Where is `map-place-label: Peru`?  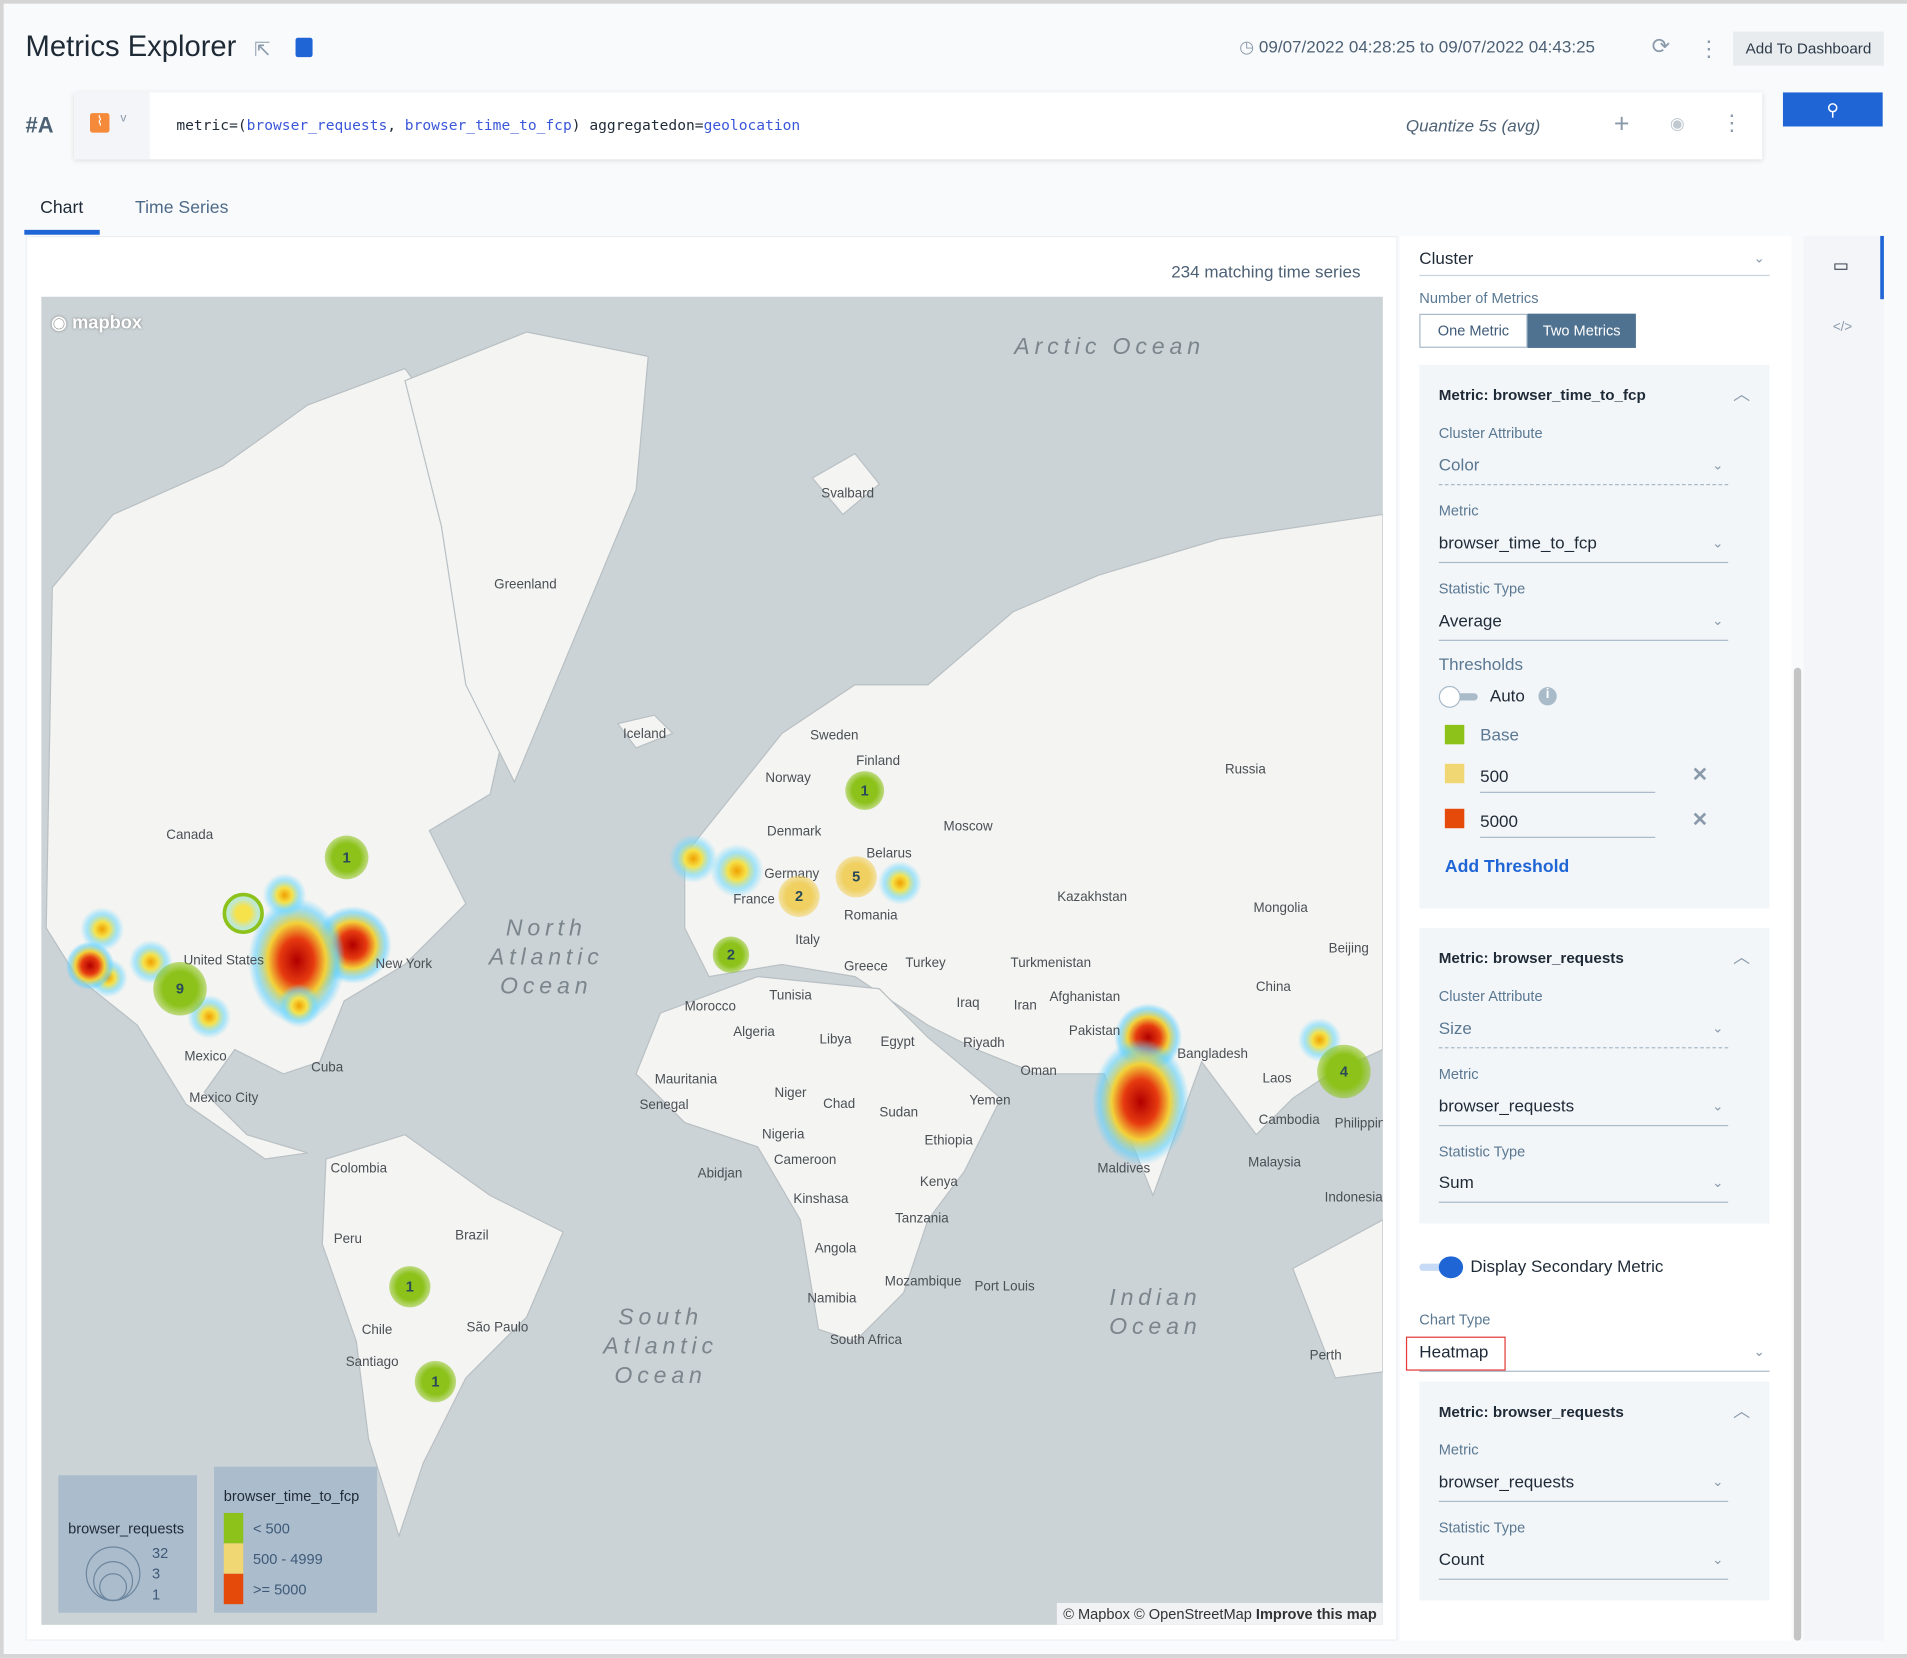
map-place-label: Peru is located at coordinates (347, 1239).